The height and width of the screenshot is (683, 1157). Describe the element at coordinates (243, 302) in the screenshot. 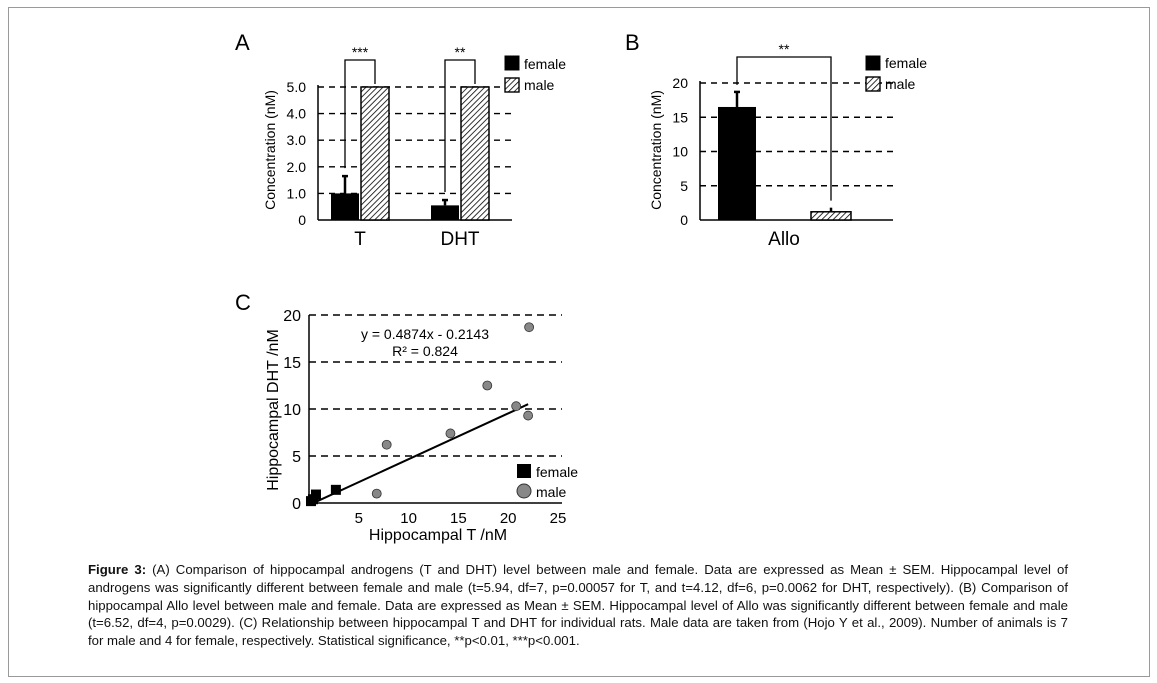

I see `panel-c-letter: C` at that location.